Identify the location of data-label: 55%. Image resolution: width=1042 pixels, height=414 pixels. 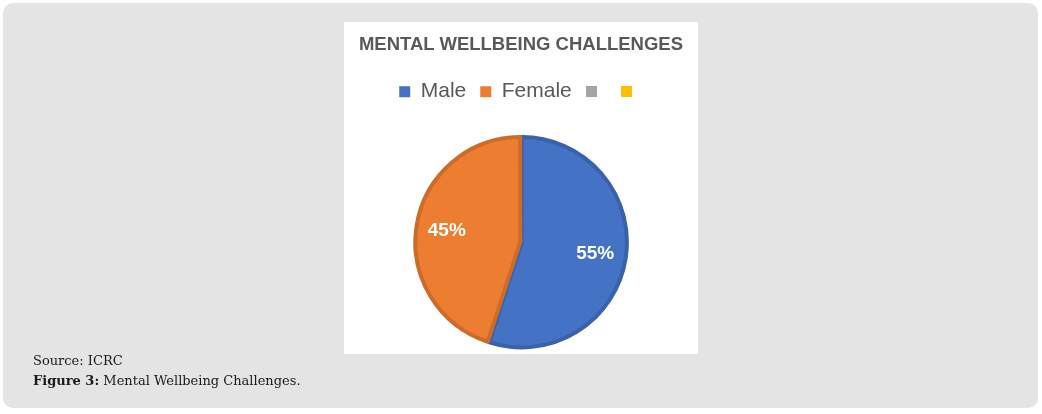
(595, 253).